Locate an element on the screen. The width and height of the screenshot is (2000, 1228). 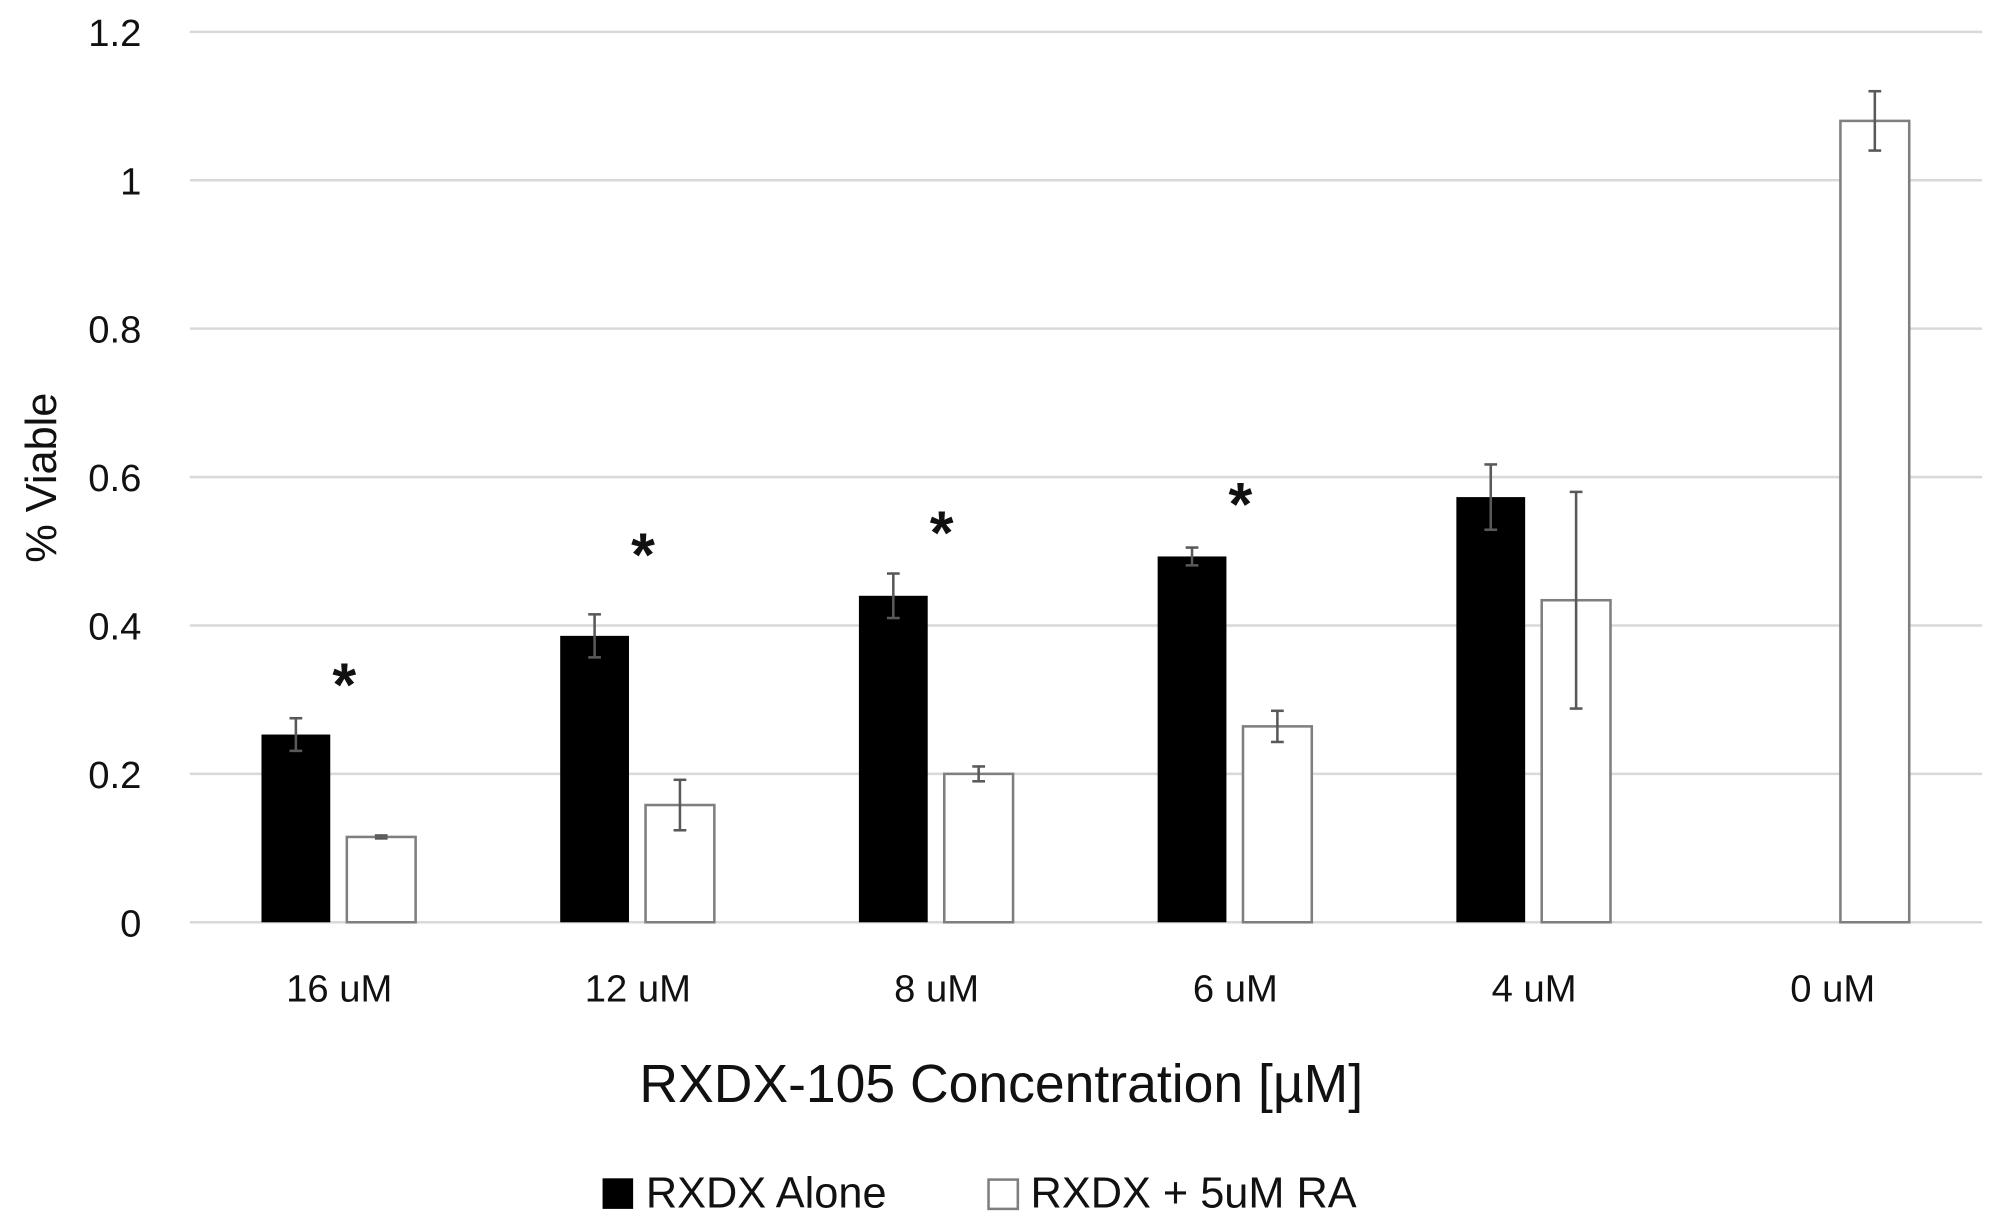
y-tick-label: 0.2 is located at coordinates (114, 775).